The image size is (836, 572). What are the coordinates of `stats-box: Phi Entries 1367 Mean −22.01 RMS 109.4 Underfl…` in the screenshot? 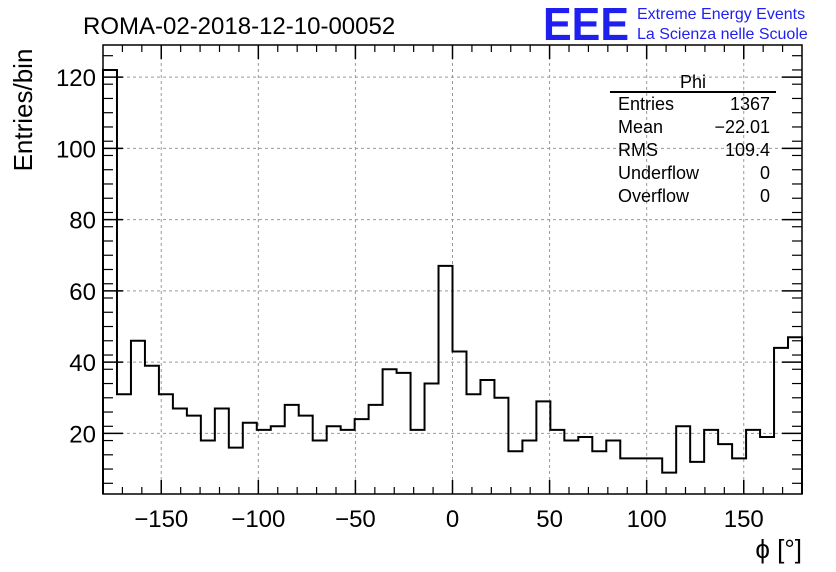 It's located at (693, 139).